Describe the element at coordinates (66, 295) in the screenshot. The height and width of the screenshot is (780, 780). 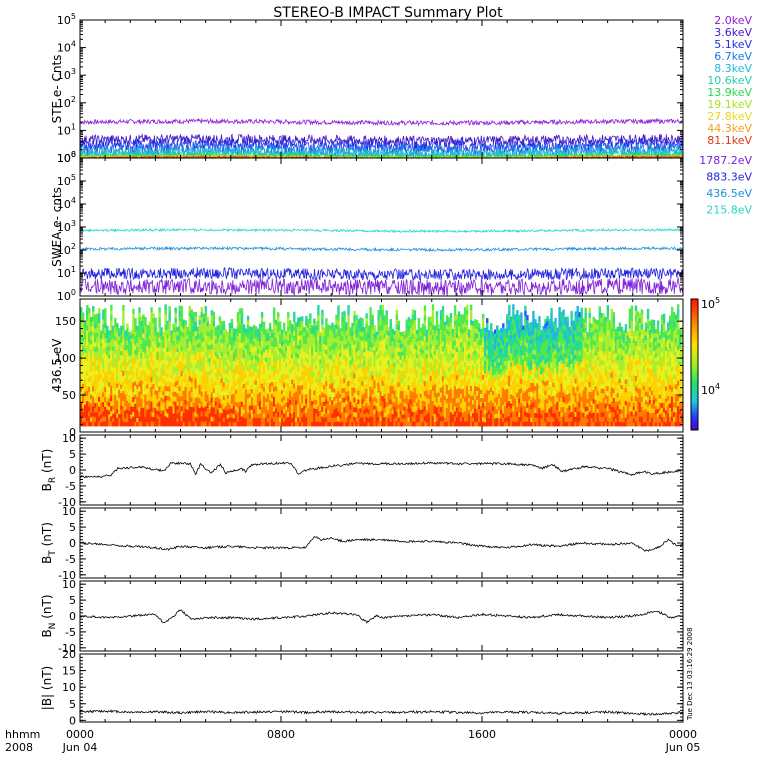
I see `y-tick-label: 100` at that location.